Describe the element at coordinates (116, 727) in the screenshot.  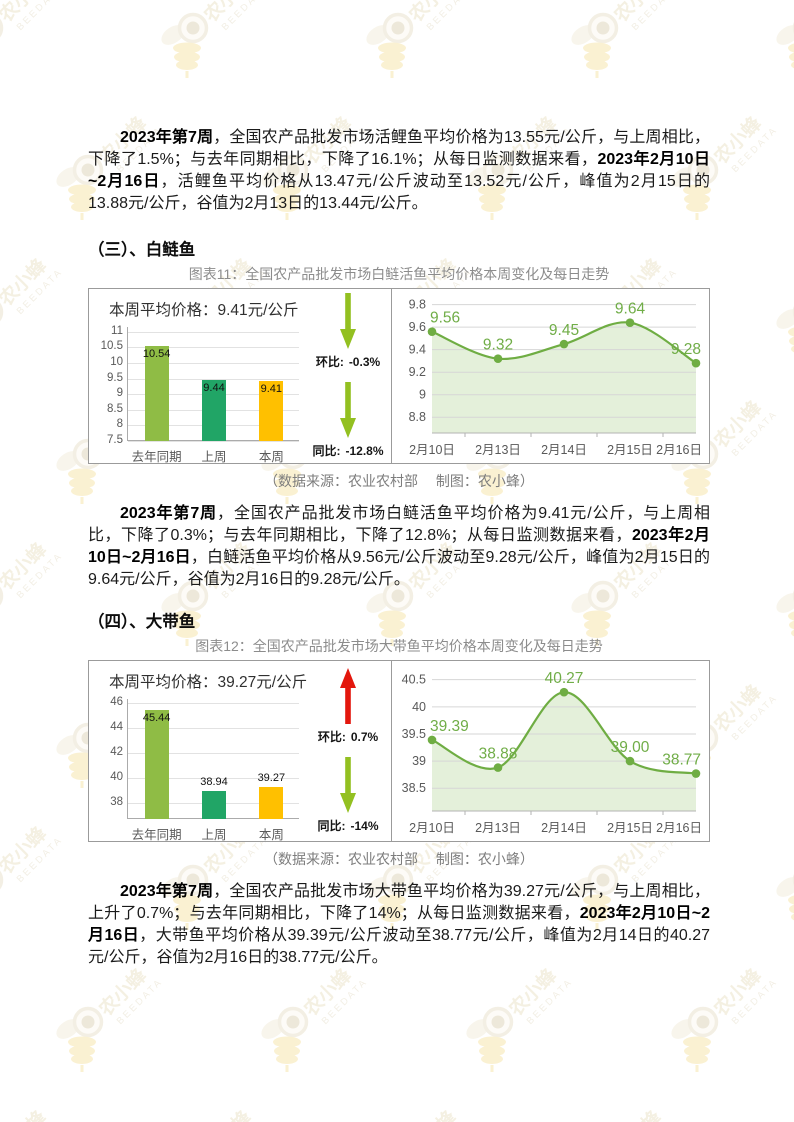
I see `y-tick-label: 44` at that location.